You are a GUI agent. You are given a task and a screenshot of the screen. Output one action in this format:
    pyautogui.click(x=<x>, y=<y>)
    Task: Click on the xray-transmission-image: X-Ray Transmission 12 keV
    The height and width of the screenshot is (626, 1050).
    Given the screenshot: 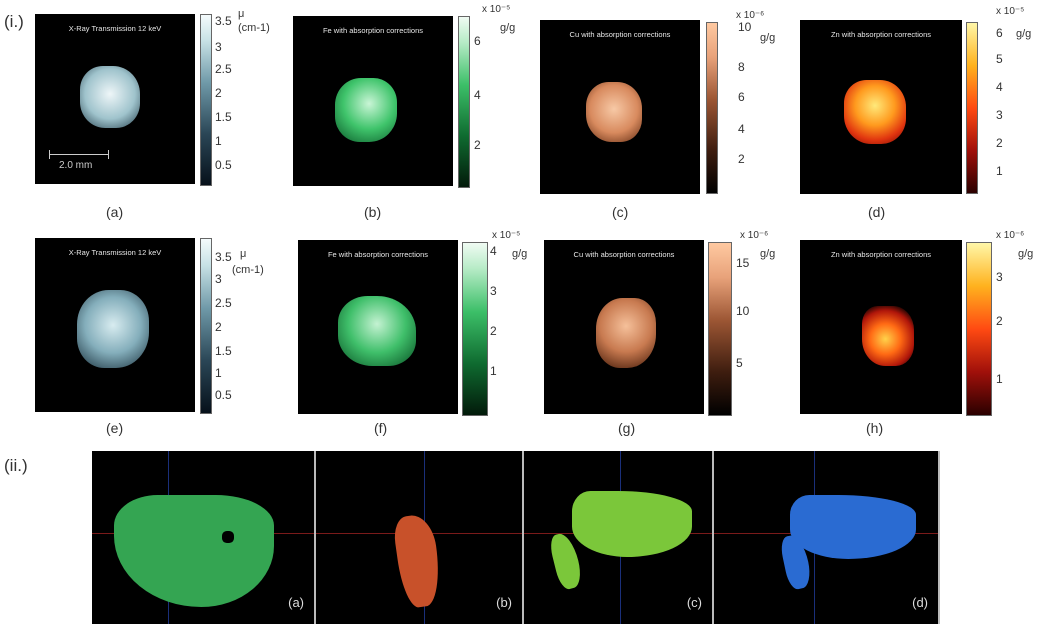 What is the action you would take?
    pyautogui.click(x=115, y=325)
    